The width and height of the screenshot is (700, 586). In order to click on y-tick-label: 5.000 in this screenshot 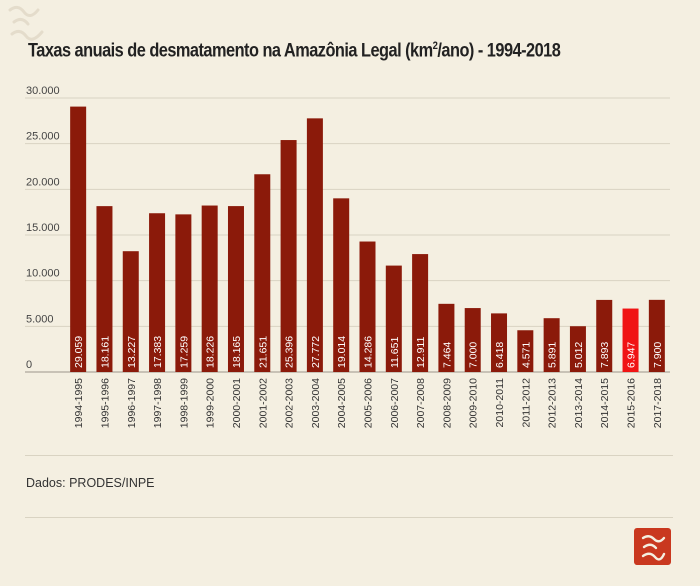, I will do `click(40, 319)`.